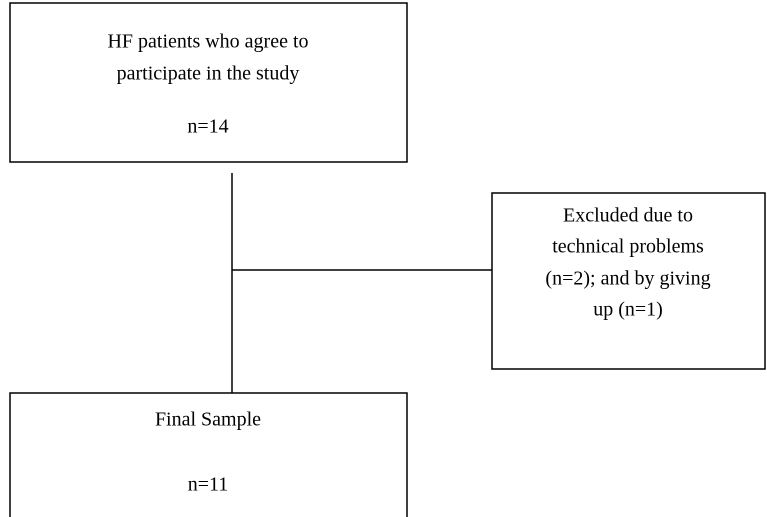 The image size is (767, 517). What do you see at coordinates (208, 74) in the screenshot?
I see `node-label: participate in the study` at bounding box center [208, 74].